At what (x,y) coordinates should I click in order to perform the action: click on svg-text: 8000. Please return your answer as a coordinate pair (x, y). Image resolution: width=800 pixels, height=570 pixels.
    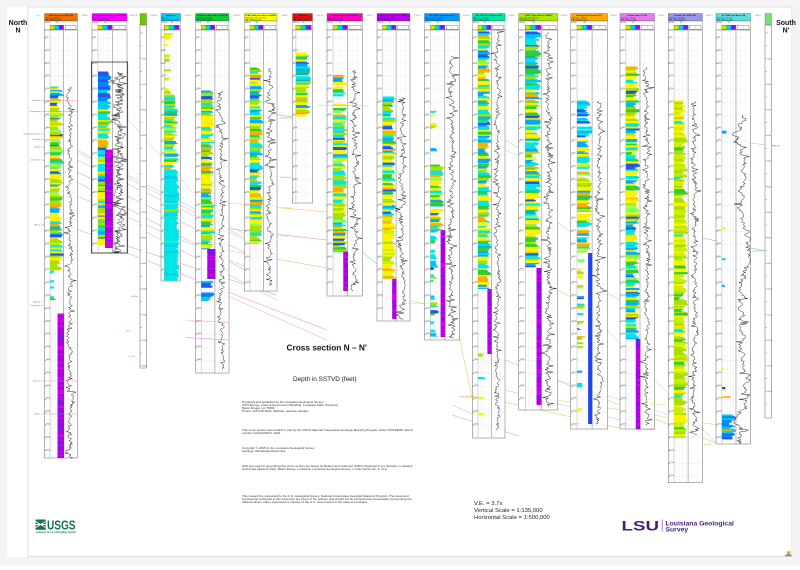
    Looking at the image, I should click on (144, 239).